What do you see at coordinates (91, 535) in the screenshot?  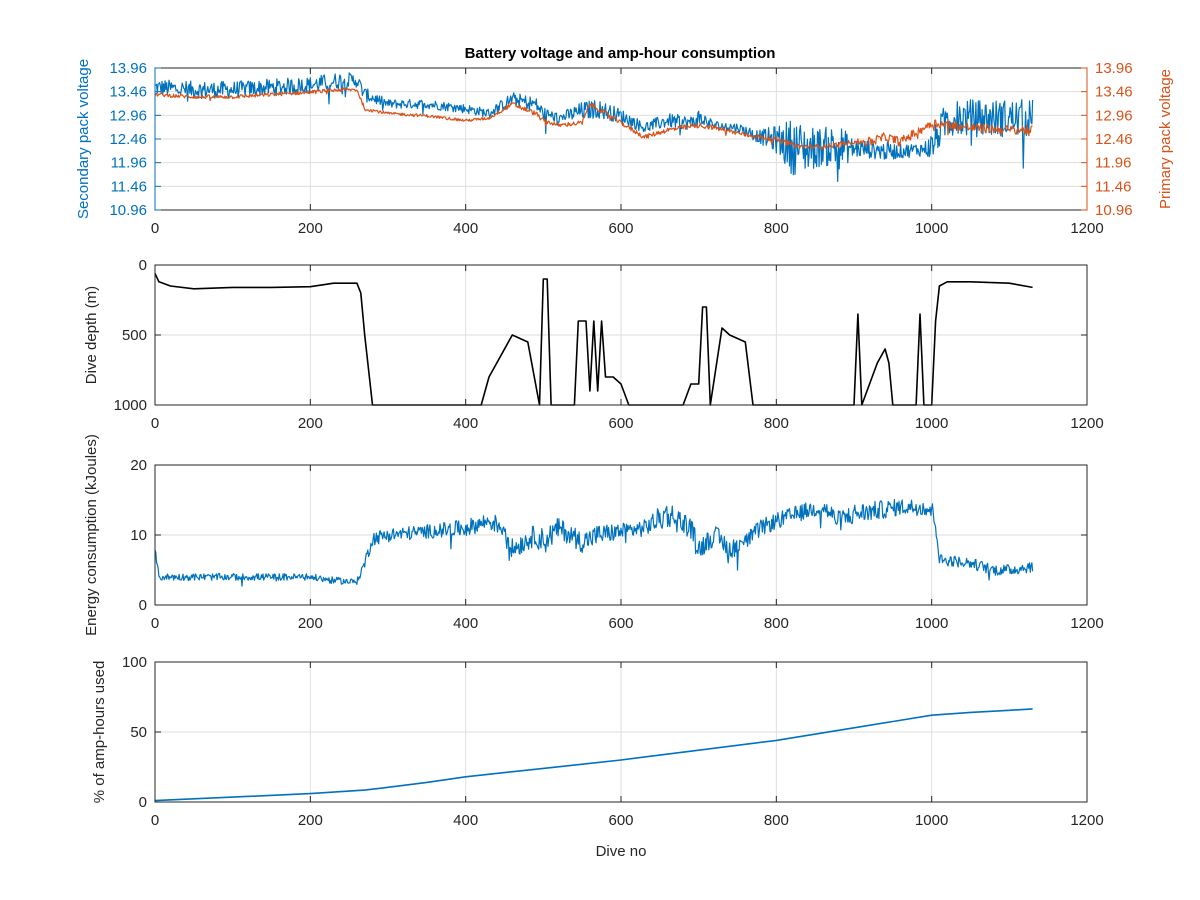 I see `y-axis-label: Energy consumption (kJoules)` at bounding box center [91, 535].